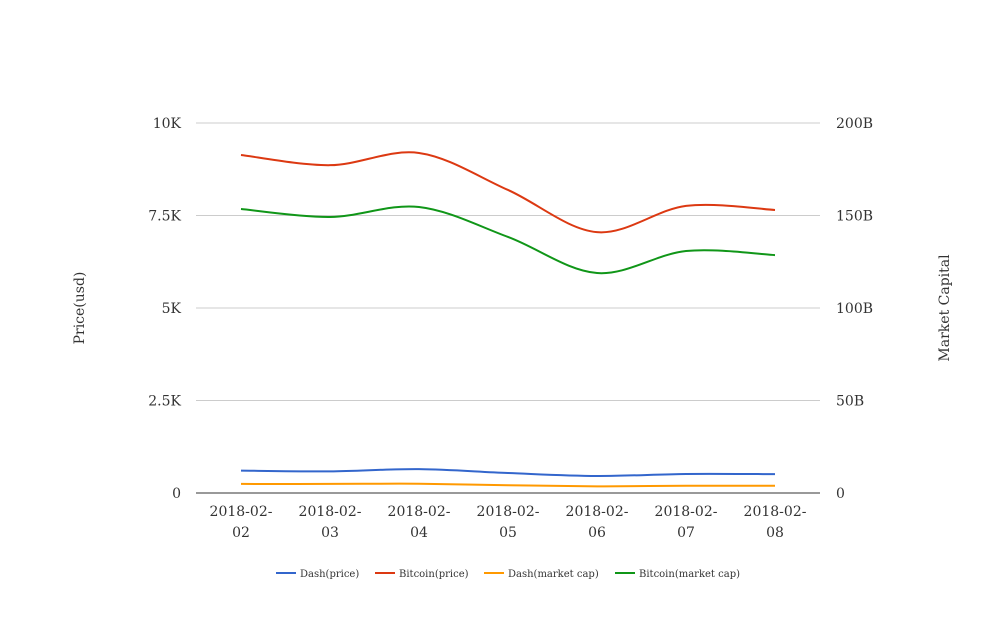 The image size is (1008, 620). What do you see at coordinates (686, 522) in the screenshot?
I see `x-tick-label: 2018-02-07` at bounding box center [686, 522].